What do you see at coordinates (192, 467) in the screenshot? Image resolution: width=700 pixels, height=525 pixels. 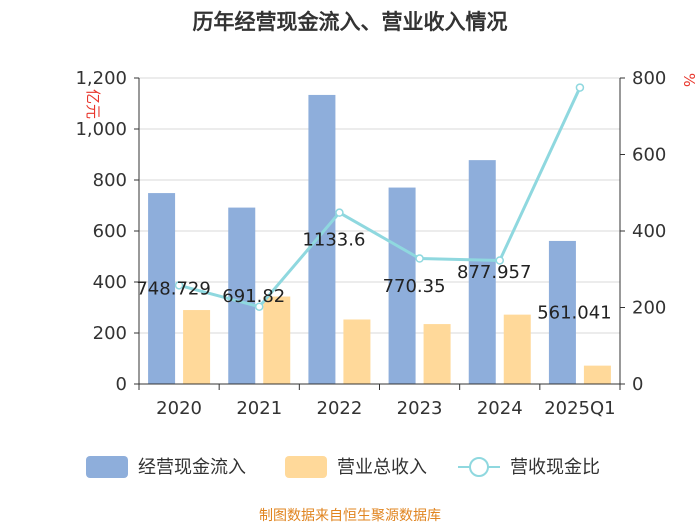 I see `legend-label: 经营现金流入` at bounding box center [192, 467].